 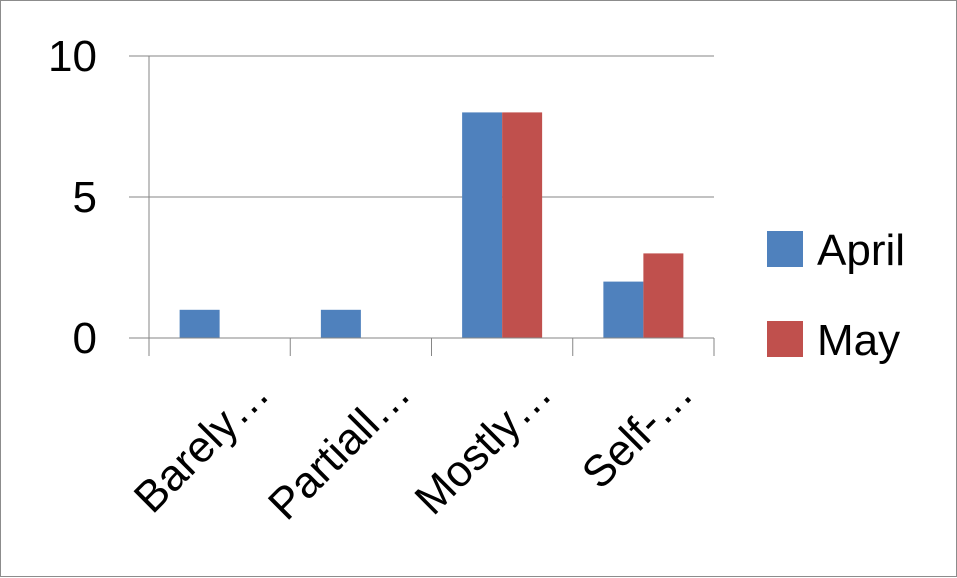 What do you see at coordinates (836, 295) in the screenshot?
I see `legend: April May` at bounding box center [836, 295].